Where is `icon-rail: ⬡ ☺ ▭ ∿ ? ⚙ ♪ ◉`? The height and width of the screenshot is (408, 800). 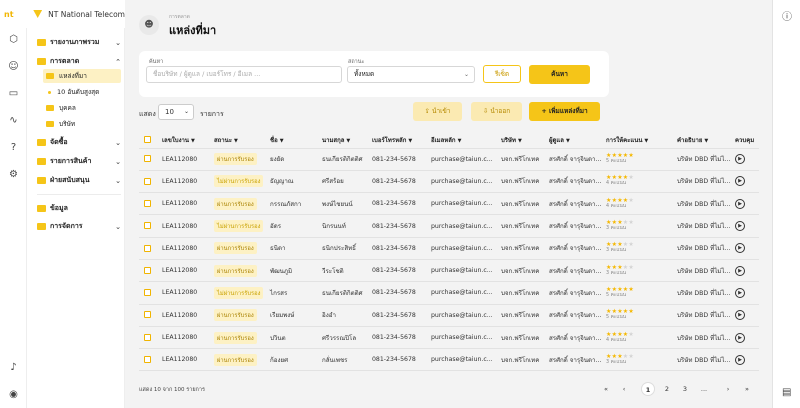 icon-rail: ⬡ ☺ ▭ ∿ ? ⚙ ♪ ◉ is located at coordinates (13, 218).